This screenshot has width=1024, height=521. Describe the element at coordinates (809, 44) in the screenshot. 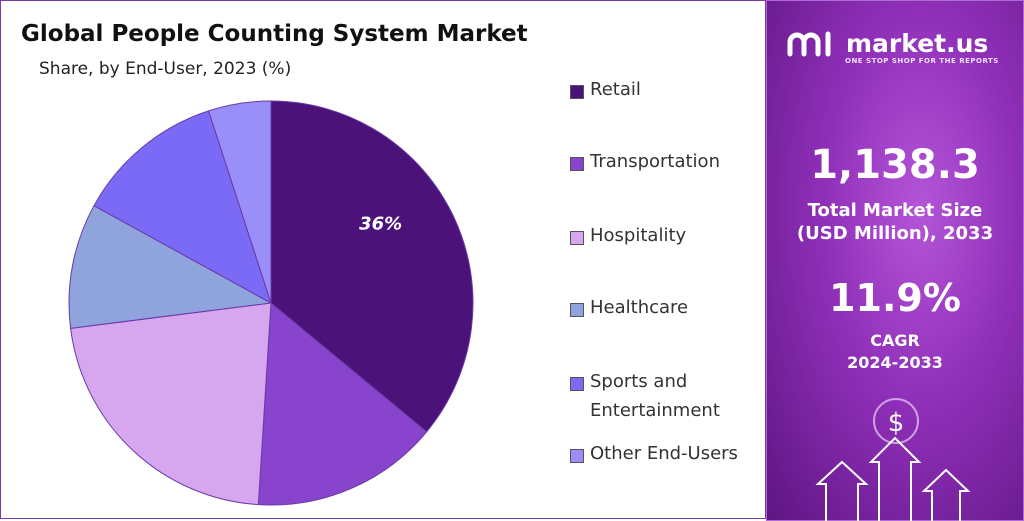

I see `market-us-logo-icon` at that location.